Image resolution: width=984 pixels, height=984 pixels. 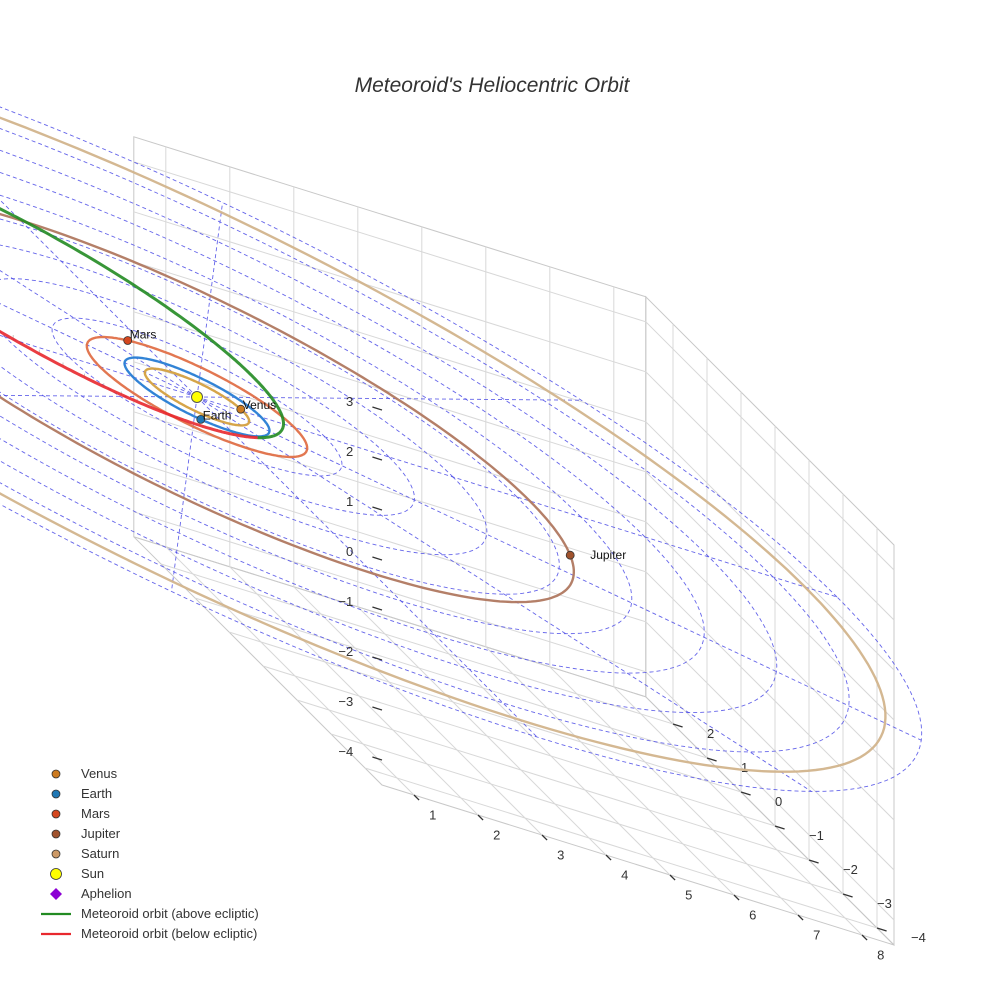 What do you see at coordinates (190, 794) in the screenshot?
I see `legend-item: Earth` at bounding box center [190, 794].